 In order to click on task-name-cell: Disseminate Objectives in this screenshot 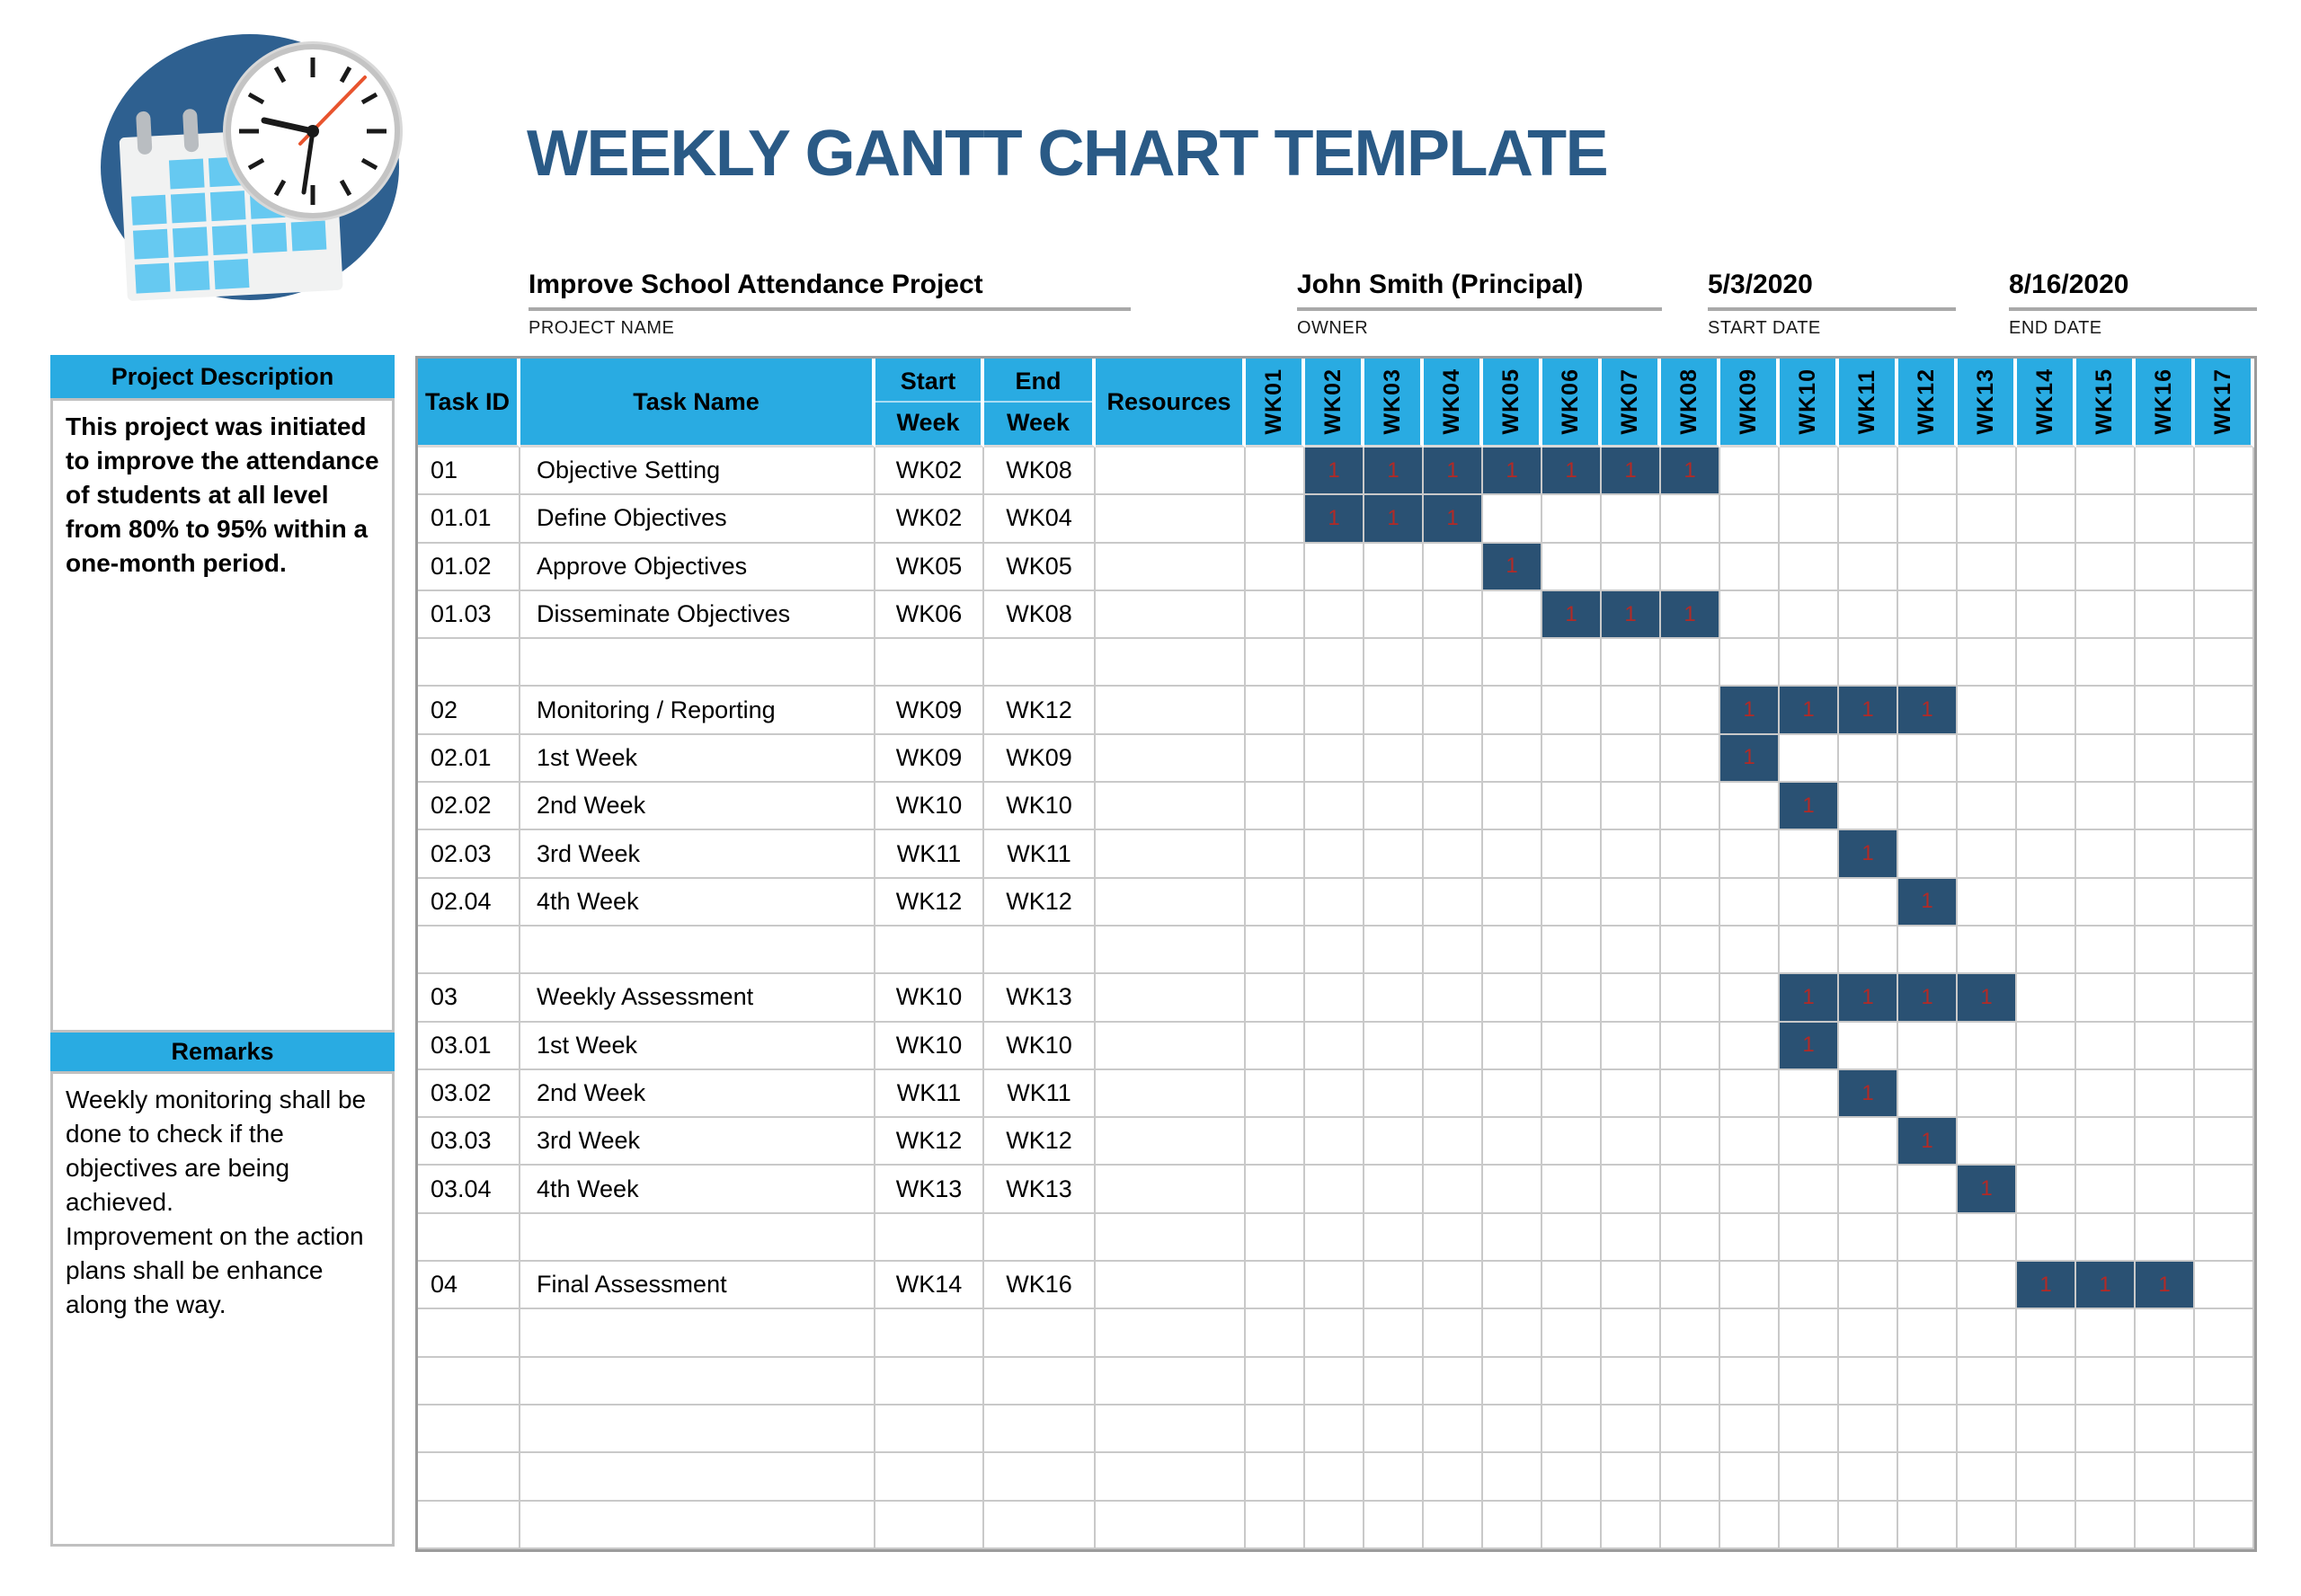, I will do `click(697, 615)`.